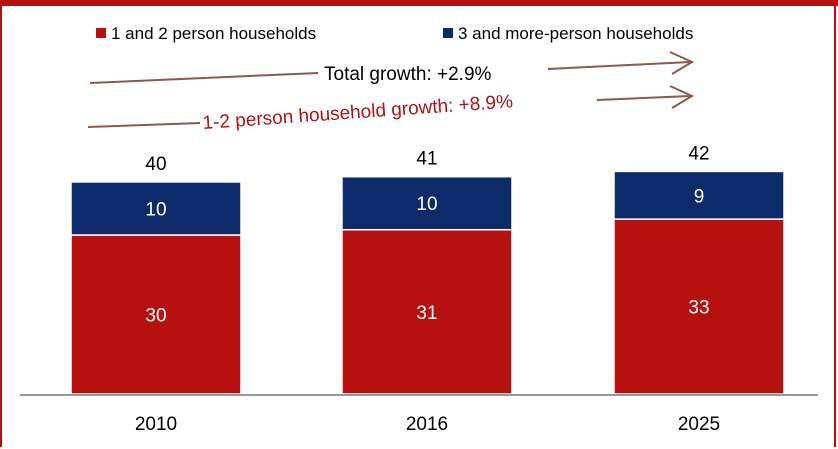 Image resolution: width=838 pixels, height=449 pixels. What do you see at coordinates (408, 74) in the screenshot?
I see `total-growth-label: Total growth: +2.9%` at bounding box center [408, 74].